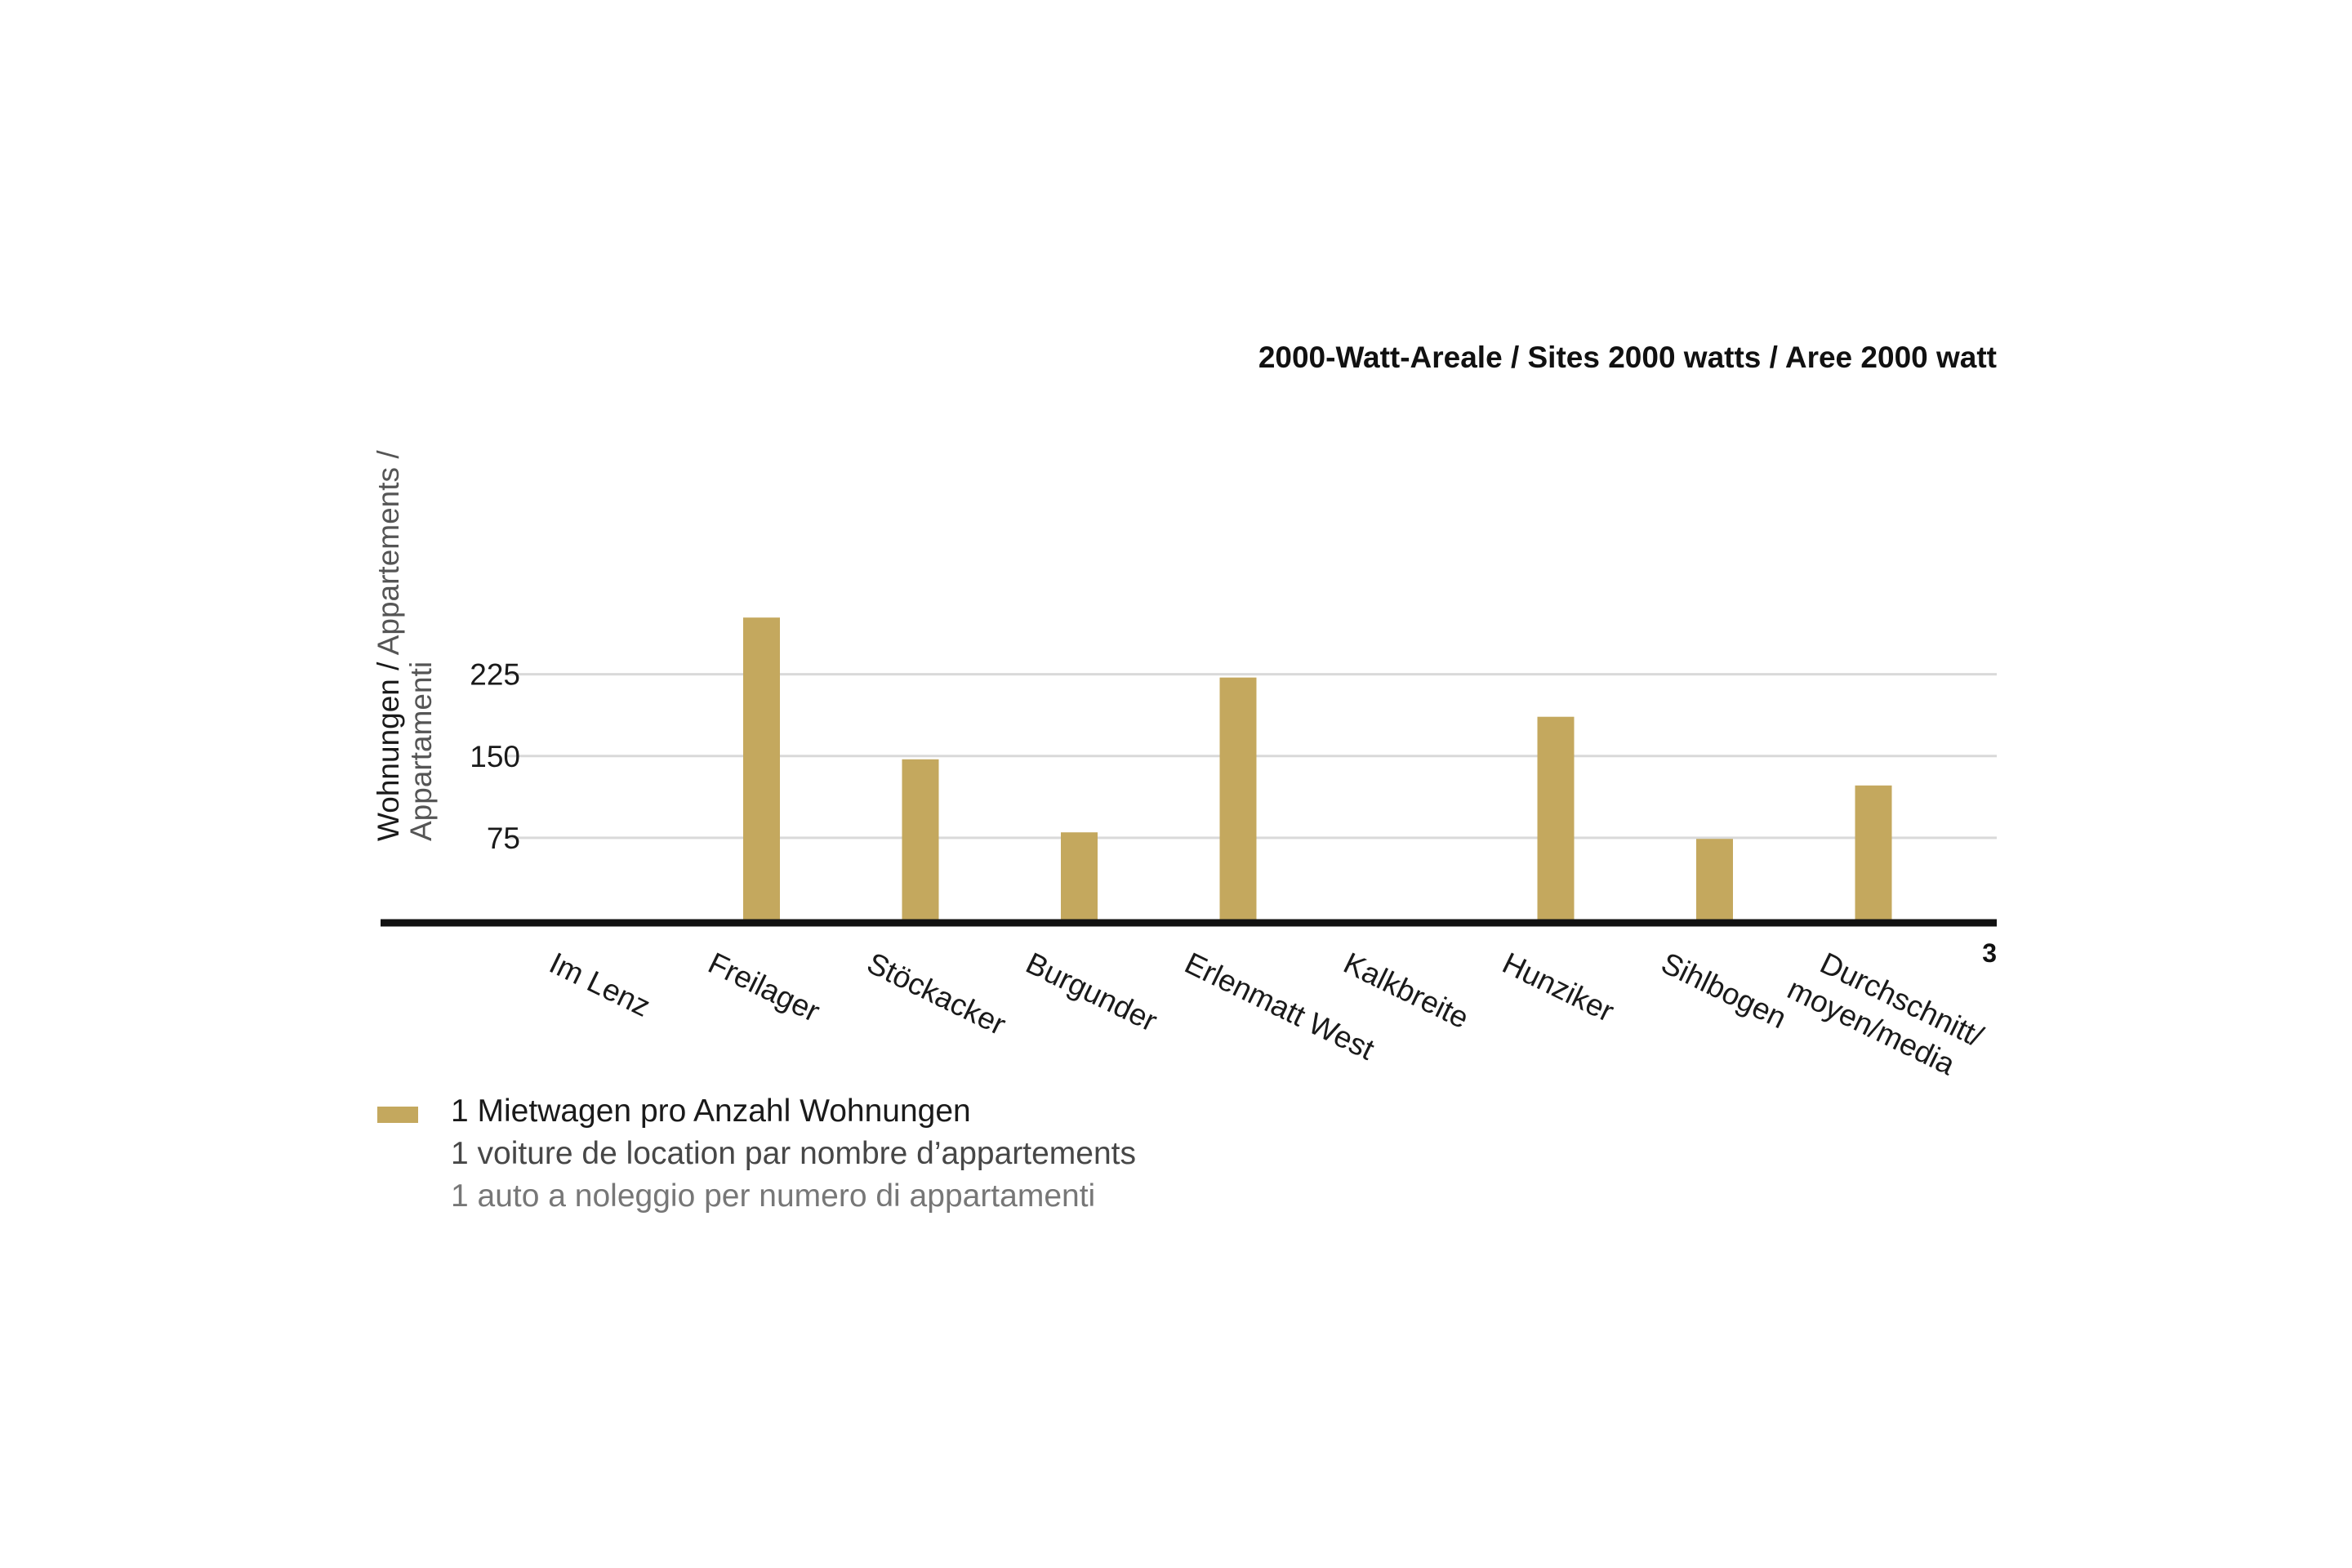  Describe the element at coordinates (1724, 990) in the screenshot. I see `x-tick-label: Sihlbogen` at that location.